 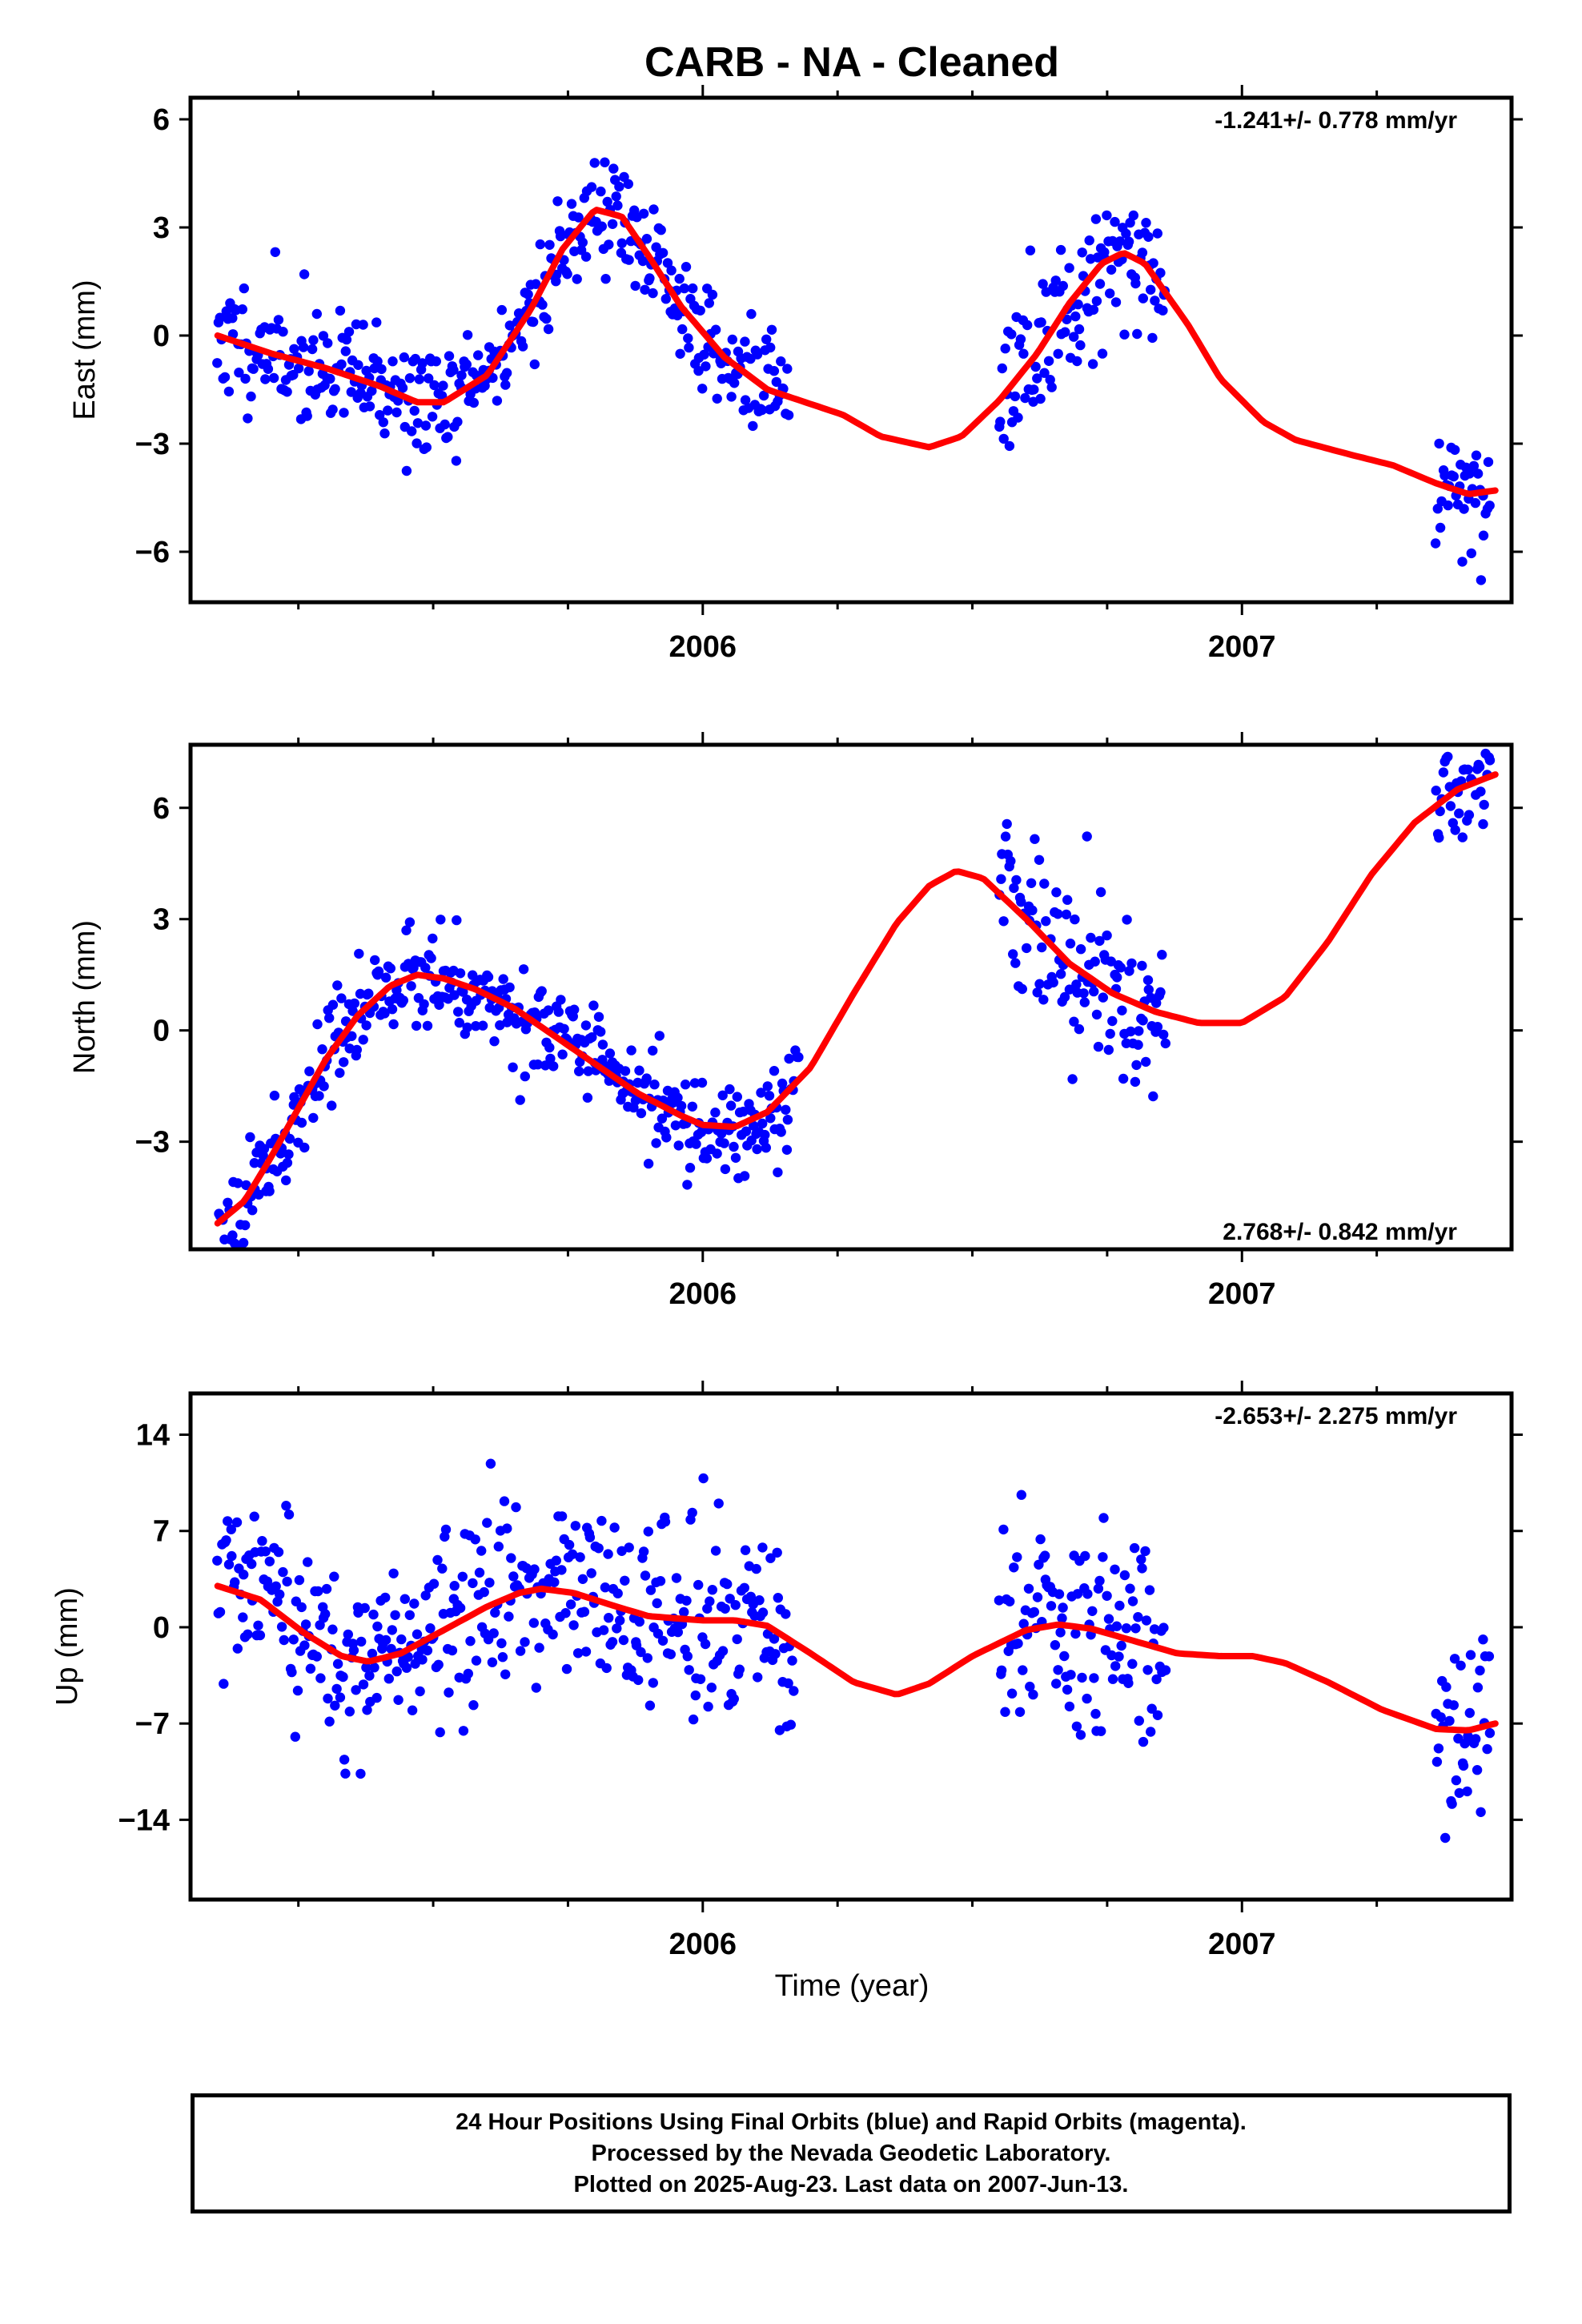 What do you see at coordinates (851, 62) in the screenshot?
I see `figure-title: CARB - NA - Cleaned` at bounding box center [851, 62].